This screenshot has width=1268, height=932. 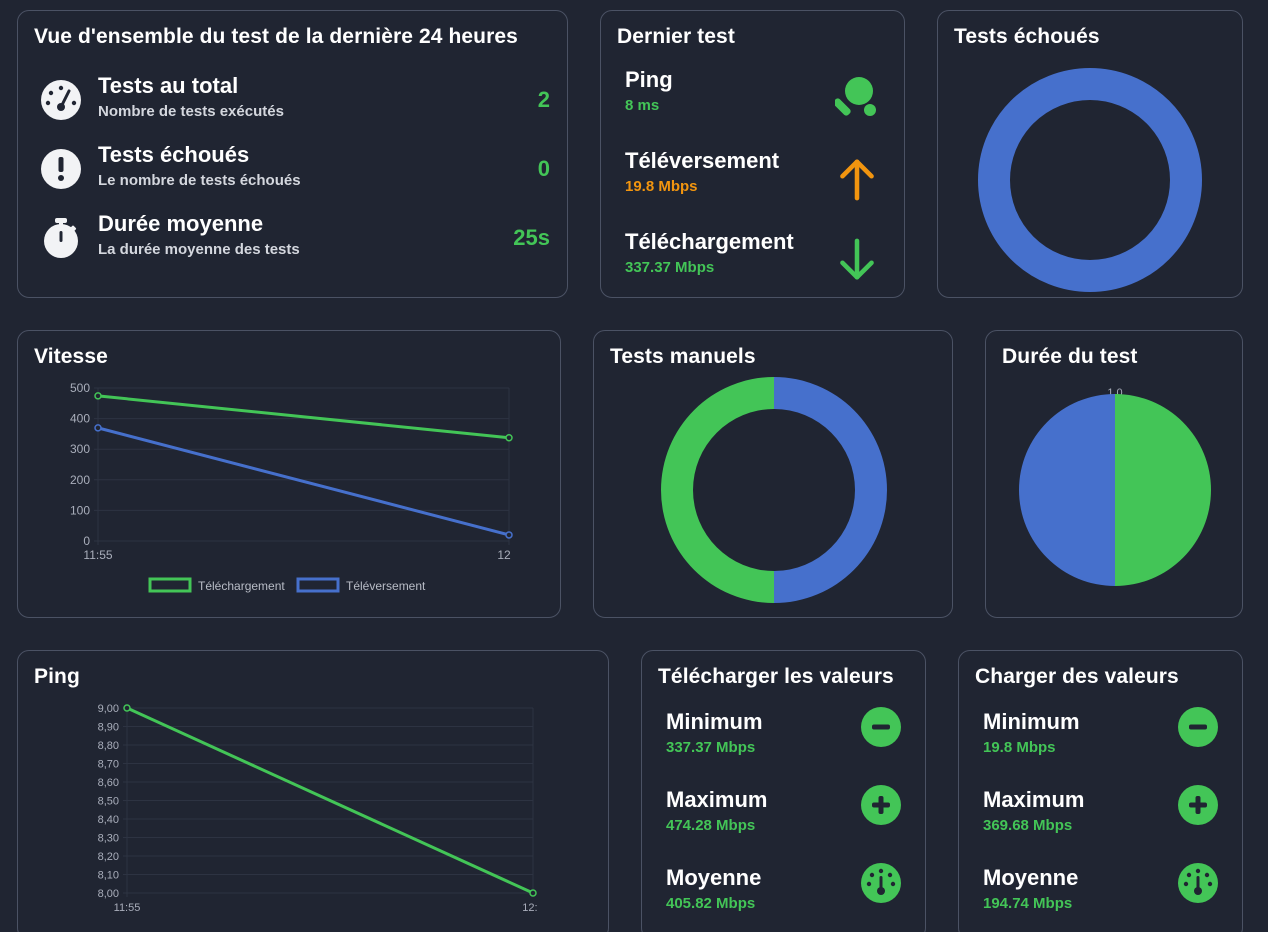 I want to click on last-ping-row: Ping 8 ms, so click(x=753, y=97).